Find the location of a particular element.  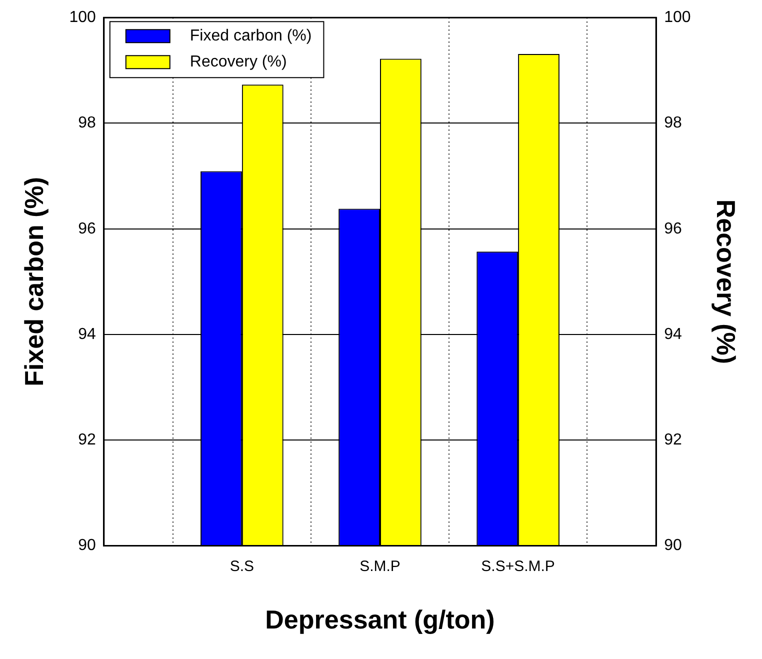

y2-tick-label: 90 is located at coordinates (673, 545).